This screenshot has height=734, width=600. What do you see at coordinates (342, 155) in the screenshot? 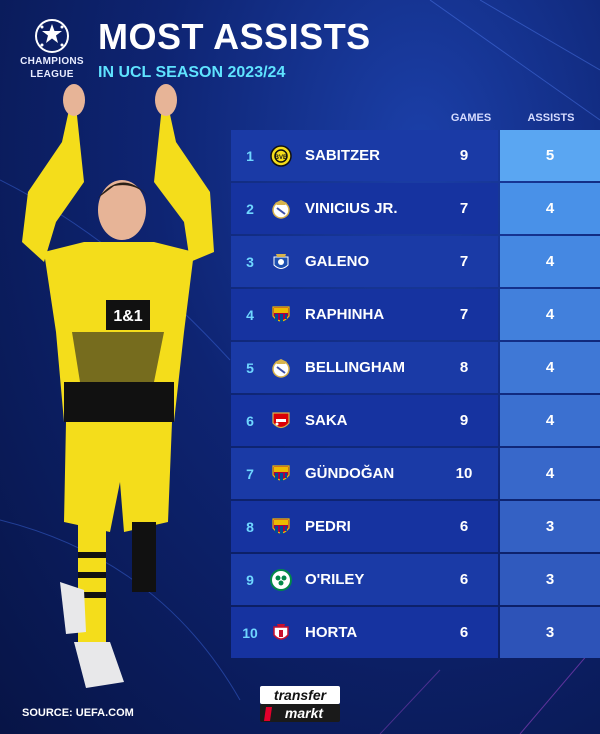
I see `player-name: SABITZER` at bounding box center [342, 155].